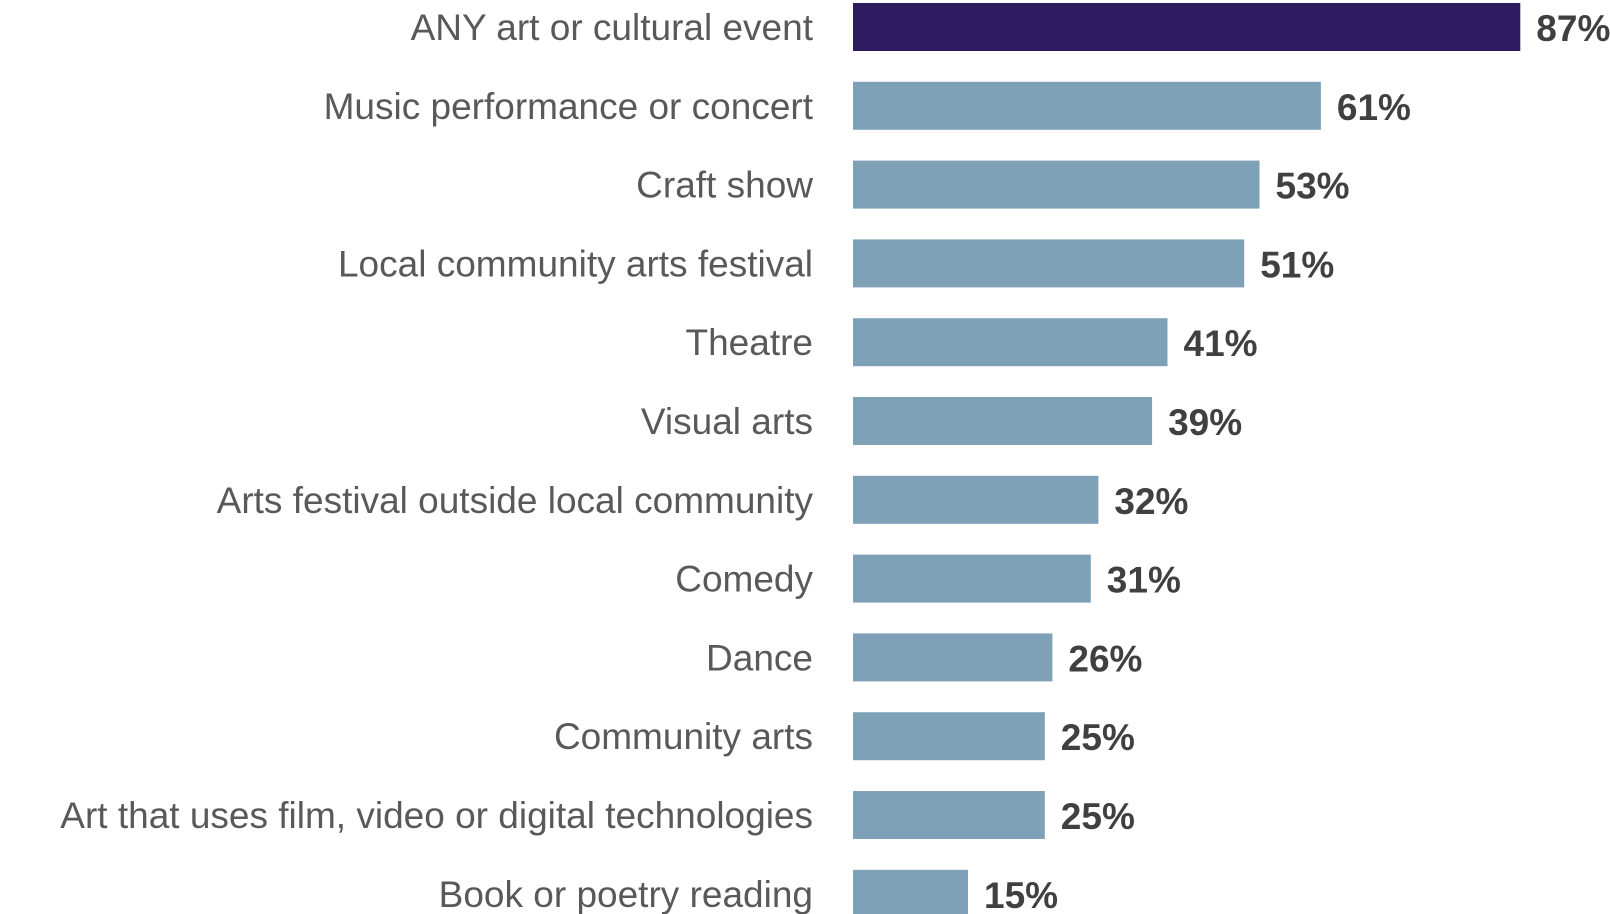 This screenshot has width=1610, height=914. What do you see at coordinates (949, 736) in the screenshot?
I see `bar-community-arts` at bounding box center [949, 736].